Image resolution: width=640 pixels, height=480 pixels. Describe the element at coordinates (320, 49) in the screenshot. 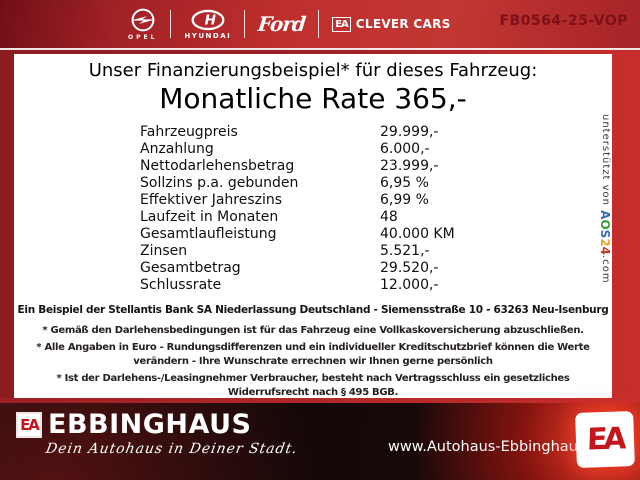

I see `top-separator-line` at that location.